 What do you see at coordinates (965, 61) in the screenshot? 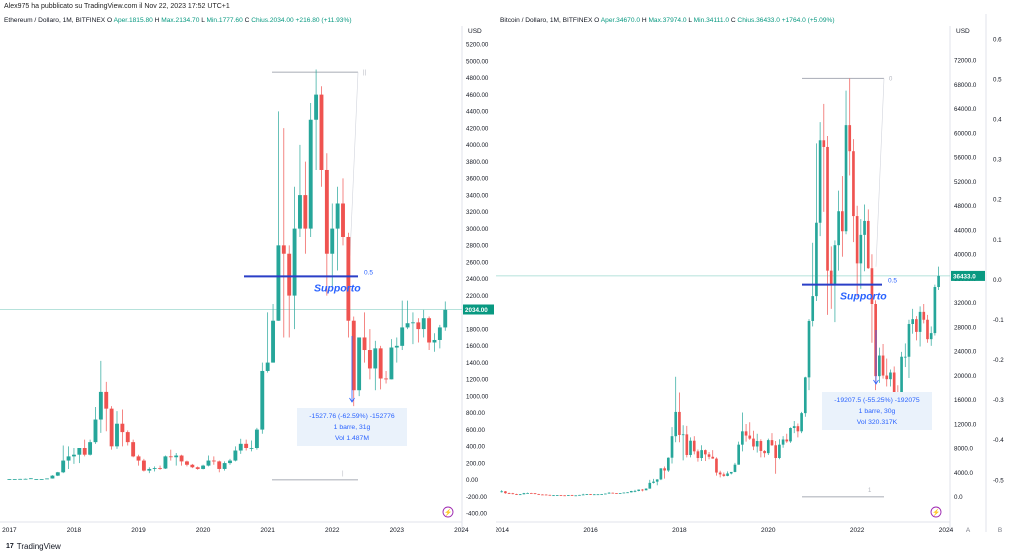
I see `y-tick-label: 72000.0` at bounding box center [965, 61].